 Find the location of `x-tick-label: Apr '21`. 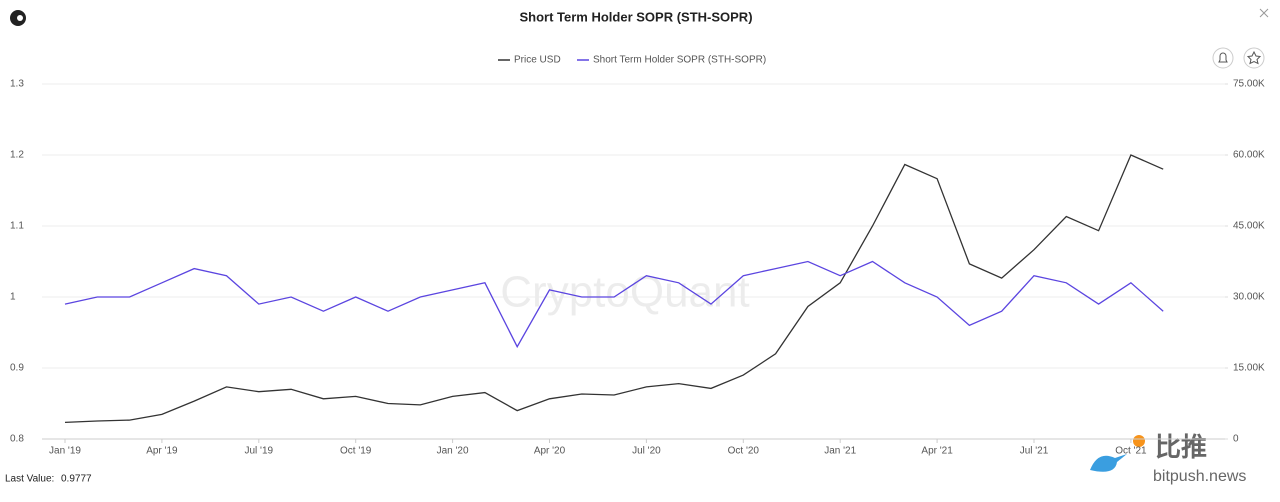

x-tick-label: Apr '21 is located at coordinates (937, 451).